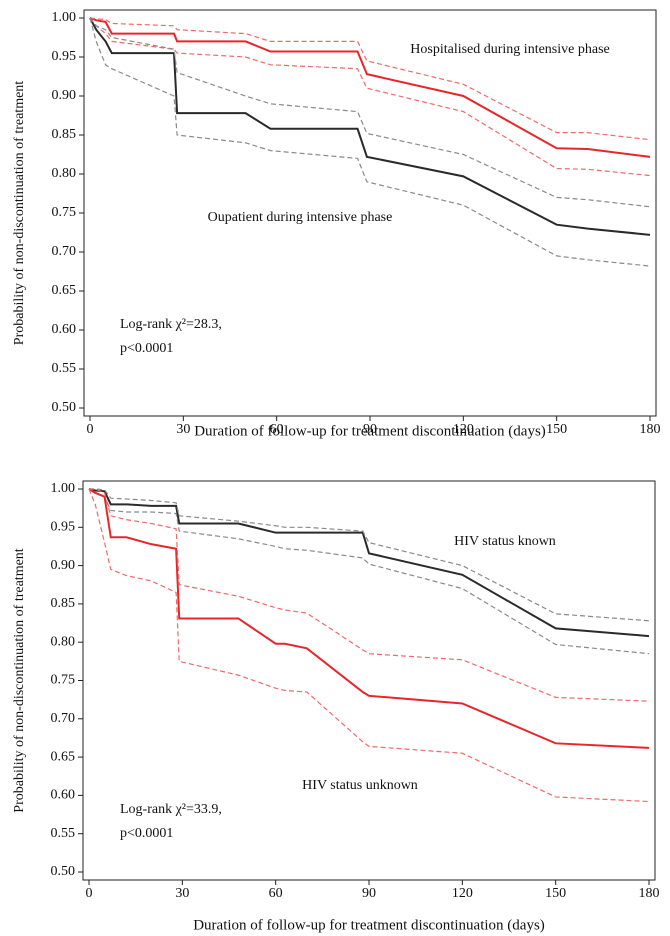 The height and width of the screenshot is (936, 670). I want to click on curve-label: Hospitalised during intensive phase, so click(509, 49).